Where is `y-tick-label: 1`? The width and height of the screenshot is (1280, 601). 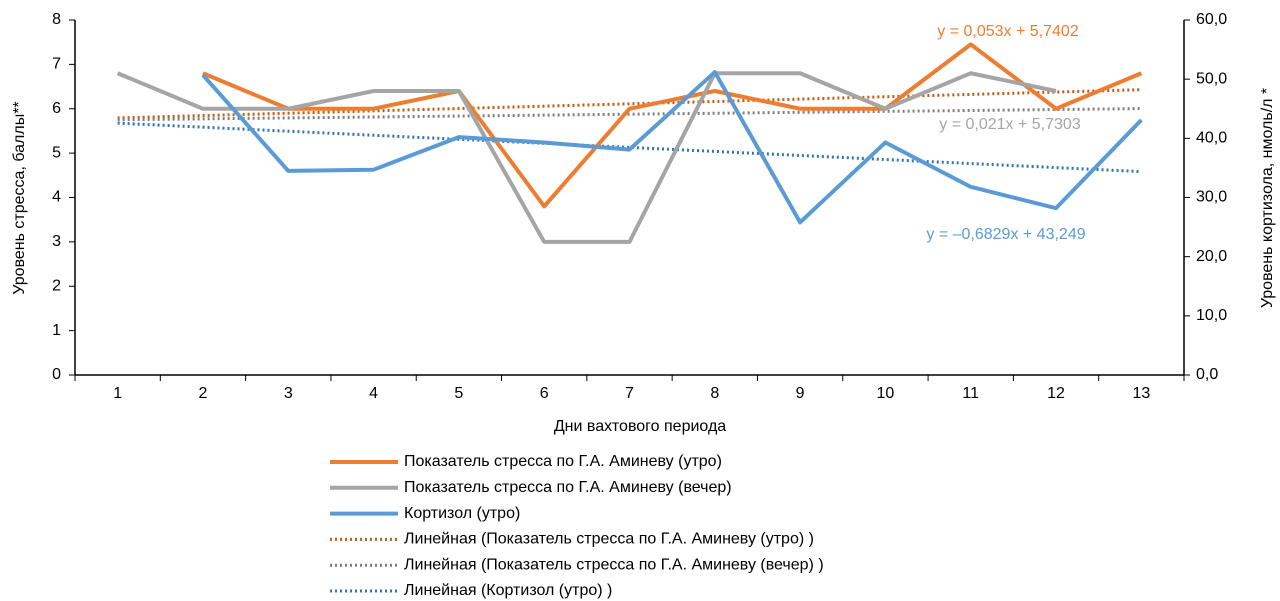
y-tick-label: 1 is located at coordinates (56, 330).